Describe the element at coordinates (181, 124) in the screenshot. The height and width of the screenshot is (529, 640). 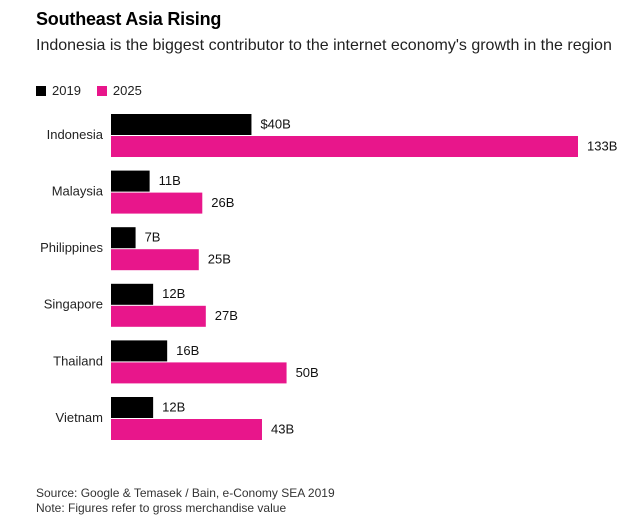
I see `bar-indonesia-2019` at that location.